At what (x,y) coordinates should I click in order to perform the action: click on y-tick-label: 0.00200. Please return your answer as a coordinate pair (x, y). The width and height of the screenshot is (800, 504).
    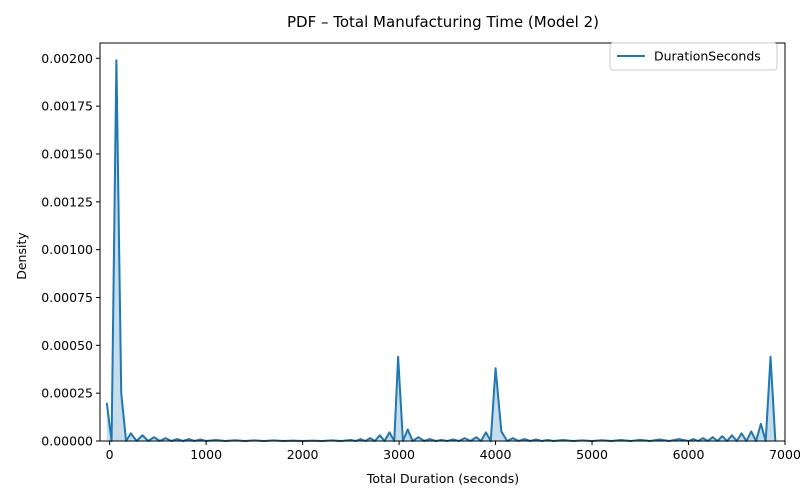
    Looking at the image, I should click on (67, 58).